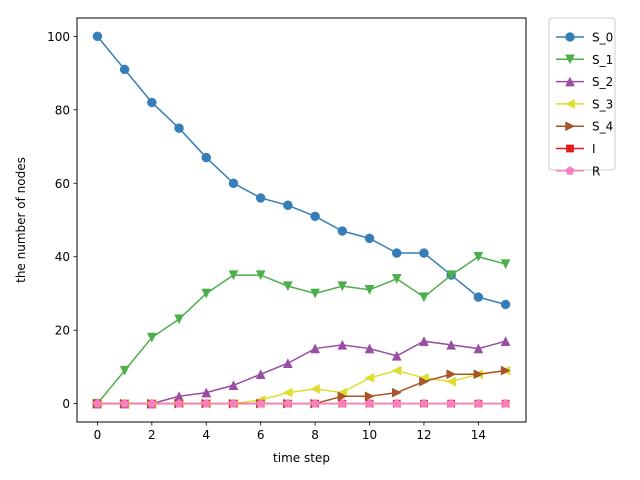  Describe the element at coordinates (584, 104) in the screenshot. I see `legend-entry: S_3` at that location.